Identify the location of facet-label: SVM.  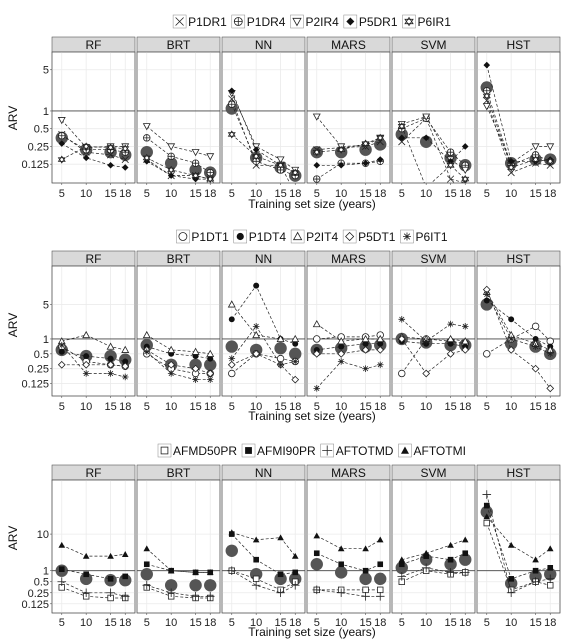
(433, 259).